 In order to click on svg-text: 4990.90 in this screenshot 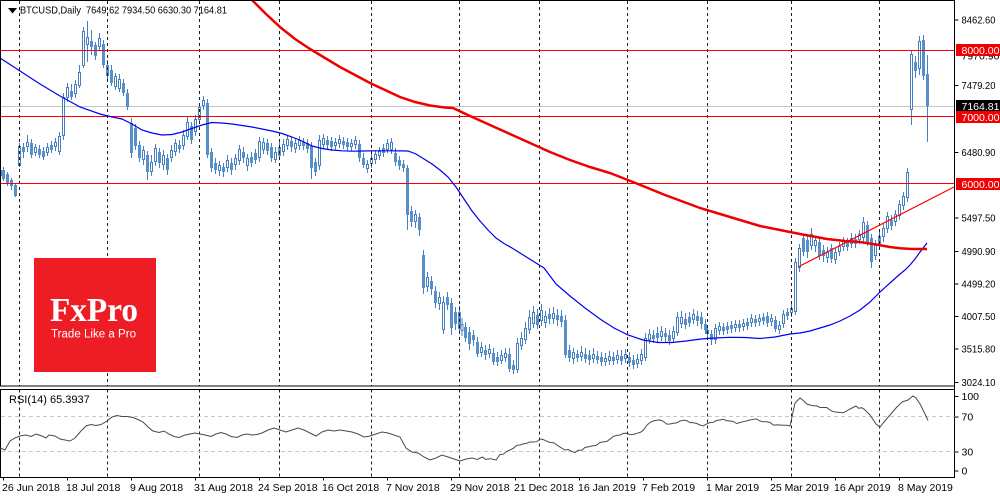, I will do `click(979, 252)`.